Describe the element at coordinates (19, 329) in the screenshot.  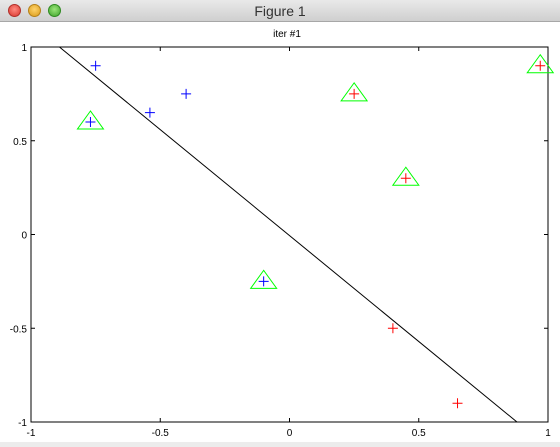
I see `y-tick-label: -0.5` at that location.